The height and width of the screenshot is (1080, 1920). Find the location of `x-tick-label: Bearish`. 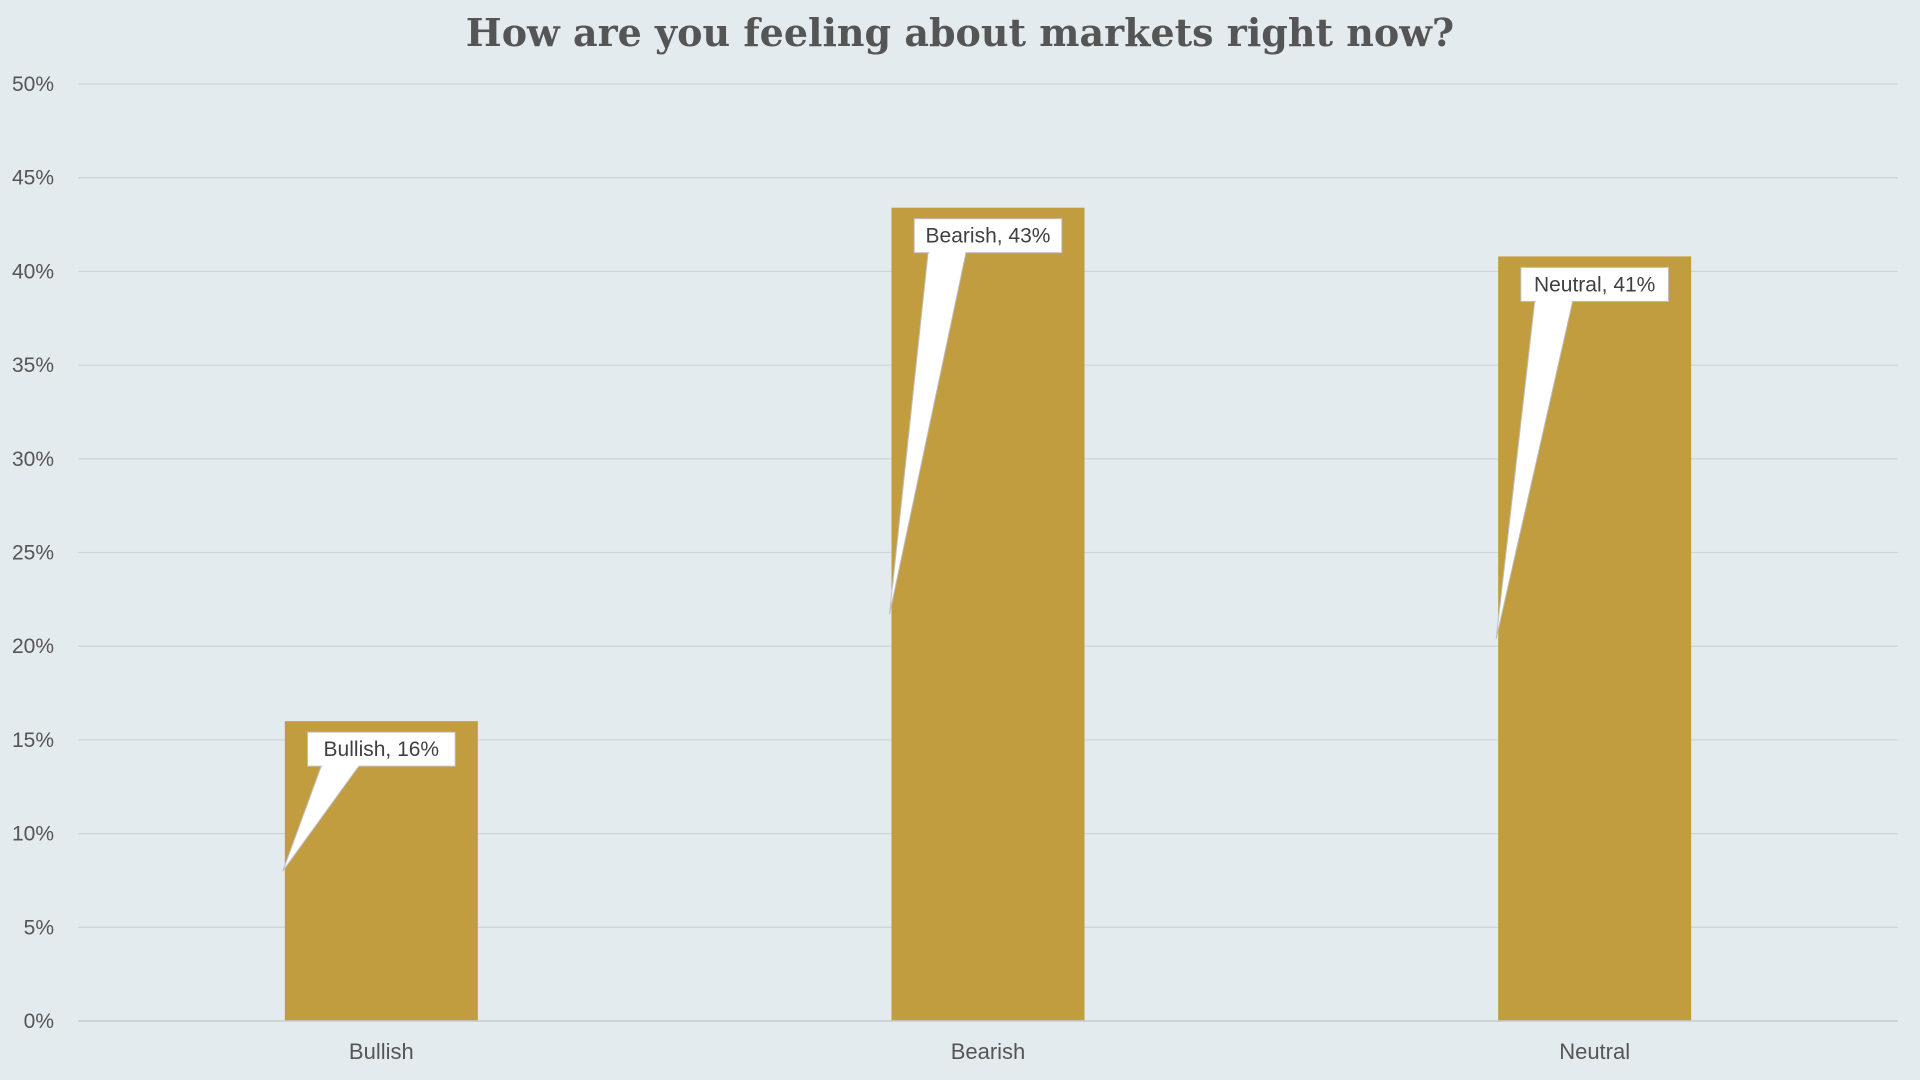

x-tick-label: Bearish is located at coordinates (988, 1051).